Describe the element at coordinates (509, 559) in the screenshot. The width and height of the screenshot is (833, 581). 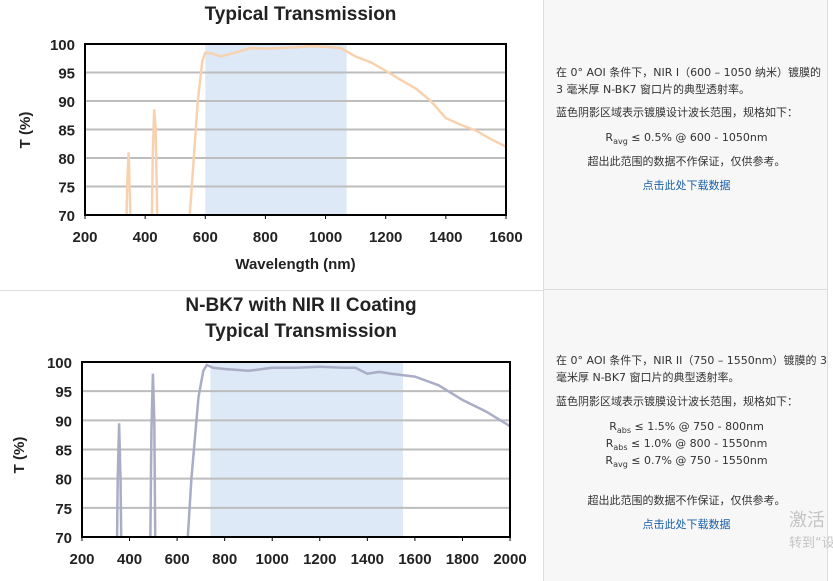
I see `x-tick-label: 2000` at that location.